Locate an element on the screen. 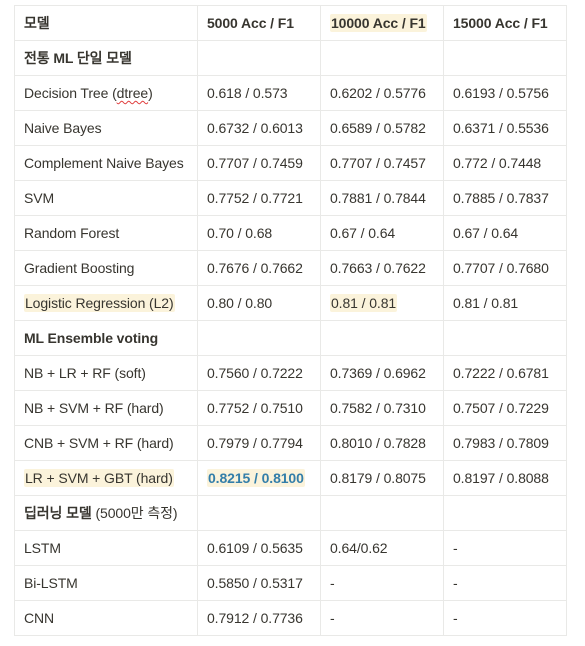 Image resolution: width=585 pixels, height=646 pixels. score-cell-15000: 0.7507 / 0.7229 is located at coordinates (505, 408).